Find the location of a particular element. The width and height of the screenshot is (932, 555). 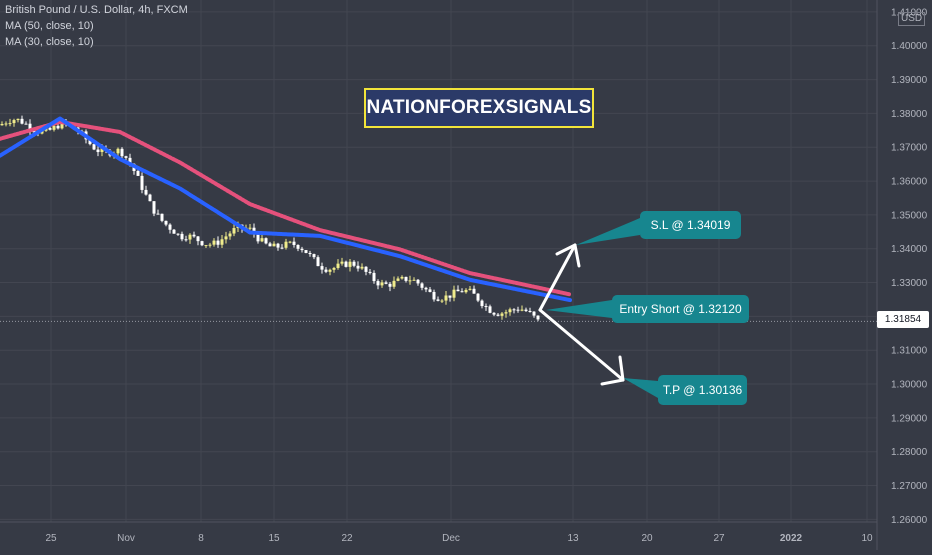

y-tick-label: 1.40000 is located at coordinates (909, 46).